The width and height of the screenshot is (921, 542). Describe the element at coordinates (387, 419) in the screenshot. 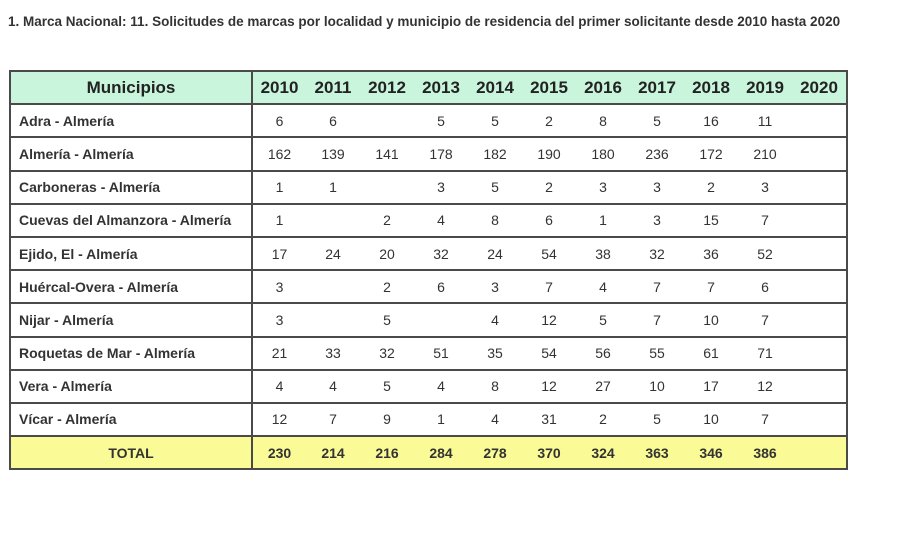

I see `table-cell: 9` at that location.